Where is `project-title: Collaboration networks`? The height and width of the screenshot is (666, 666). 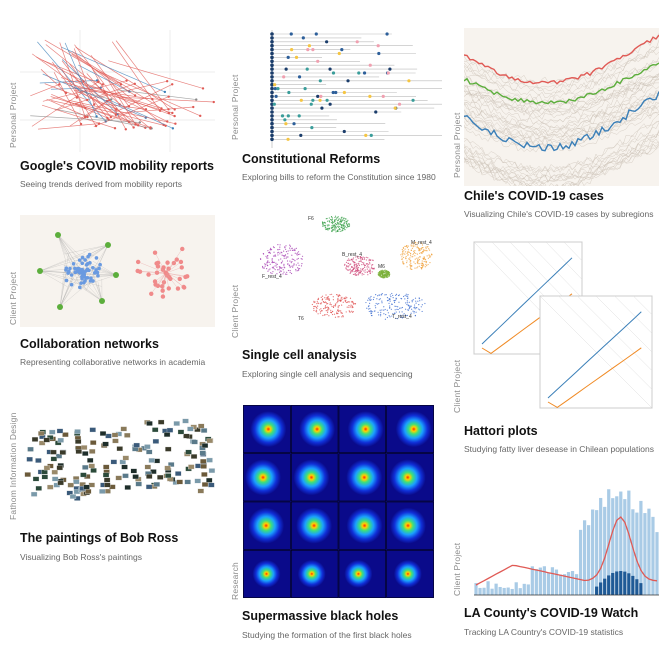 project-title: Collaboration networks is located at coordinates (89, 344).